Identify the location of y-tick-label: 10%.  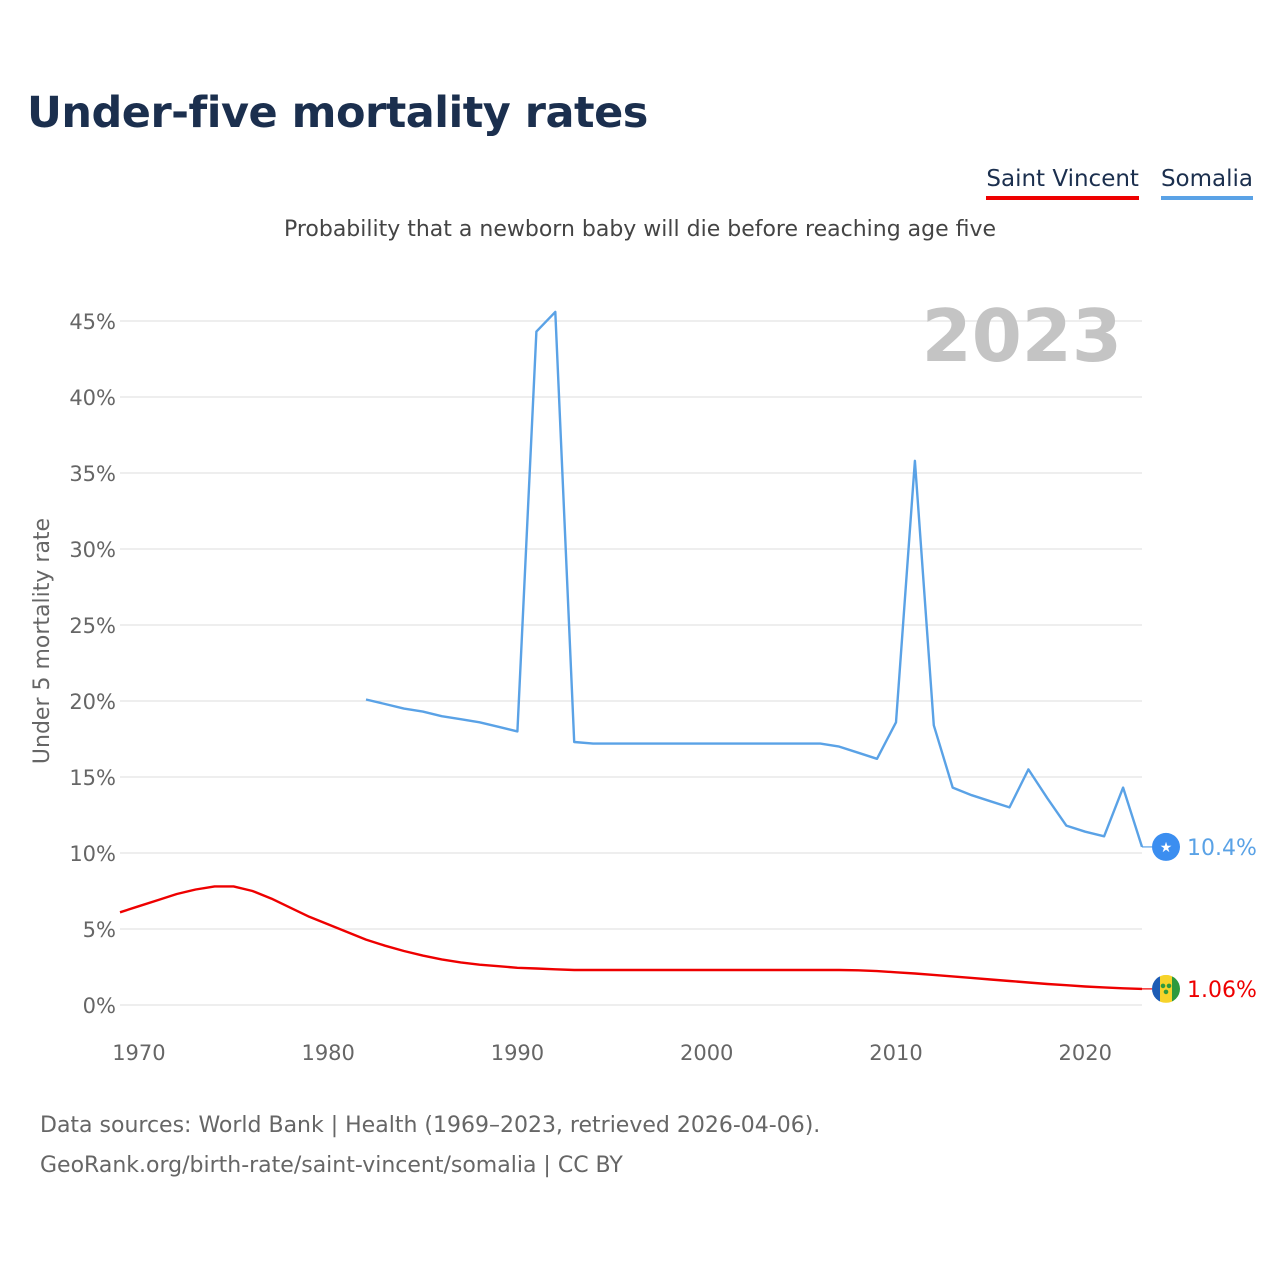
(92, 854).